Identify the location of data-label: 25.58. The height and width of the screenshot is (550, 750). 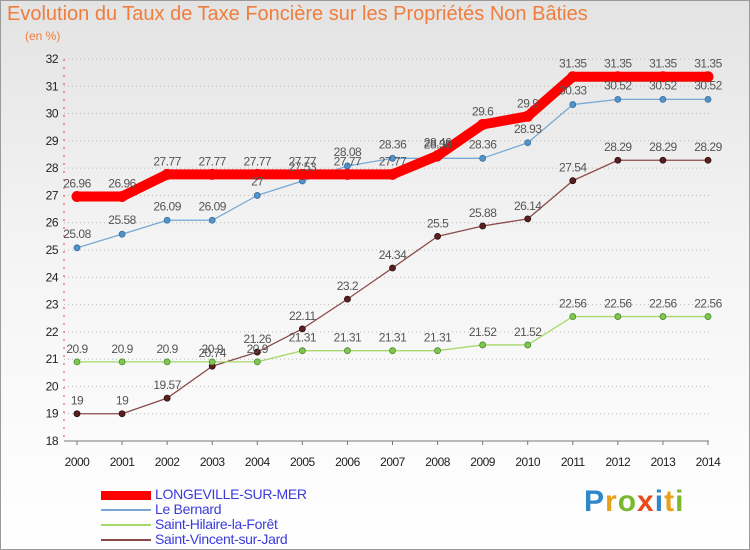
(122, 220).